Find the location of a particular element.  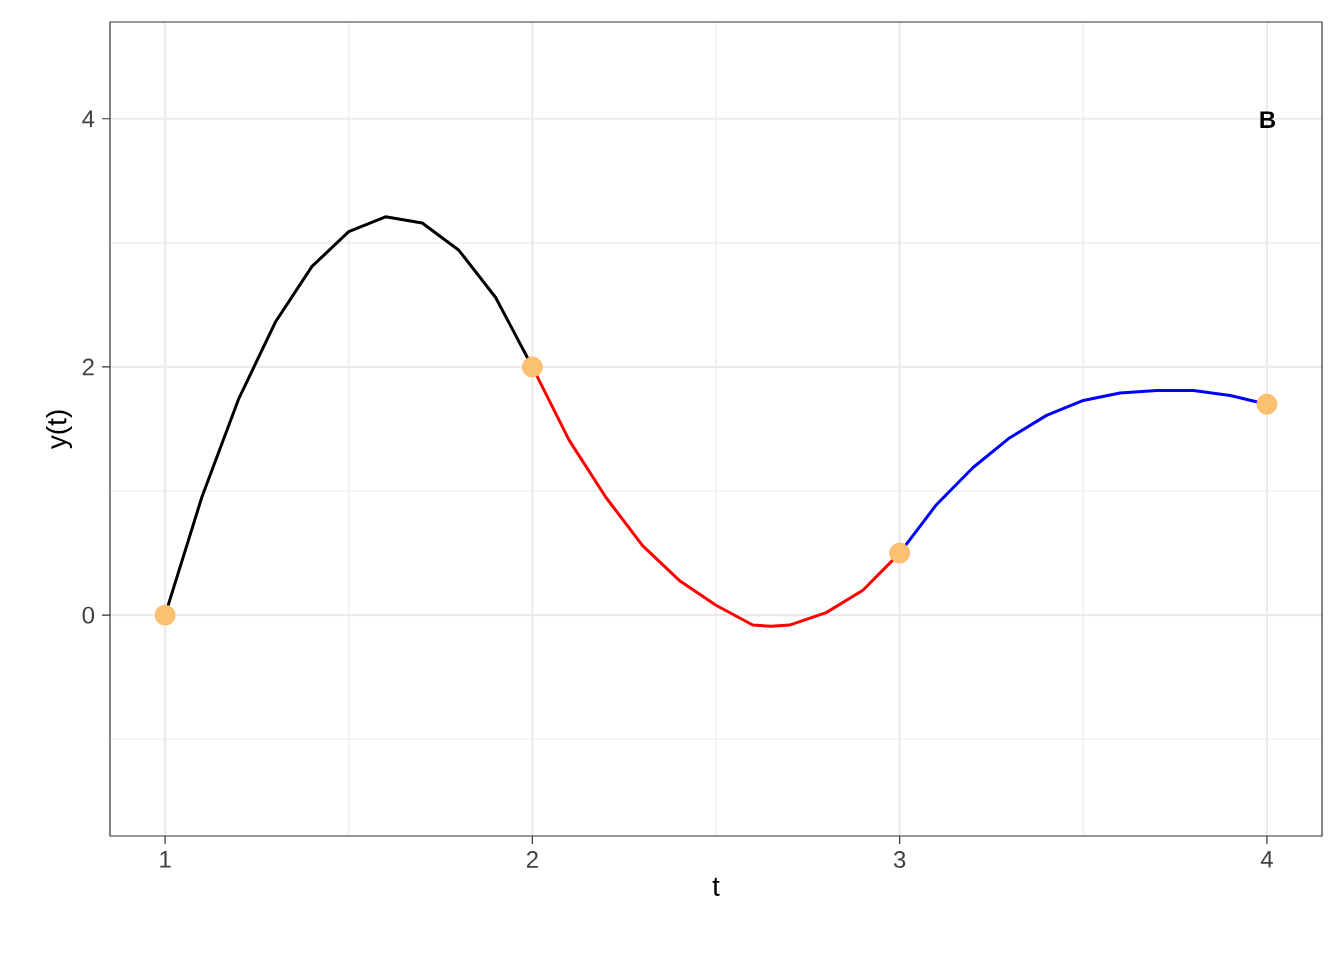

x-axis-title: t is located at coordinates (716, 886).